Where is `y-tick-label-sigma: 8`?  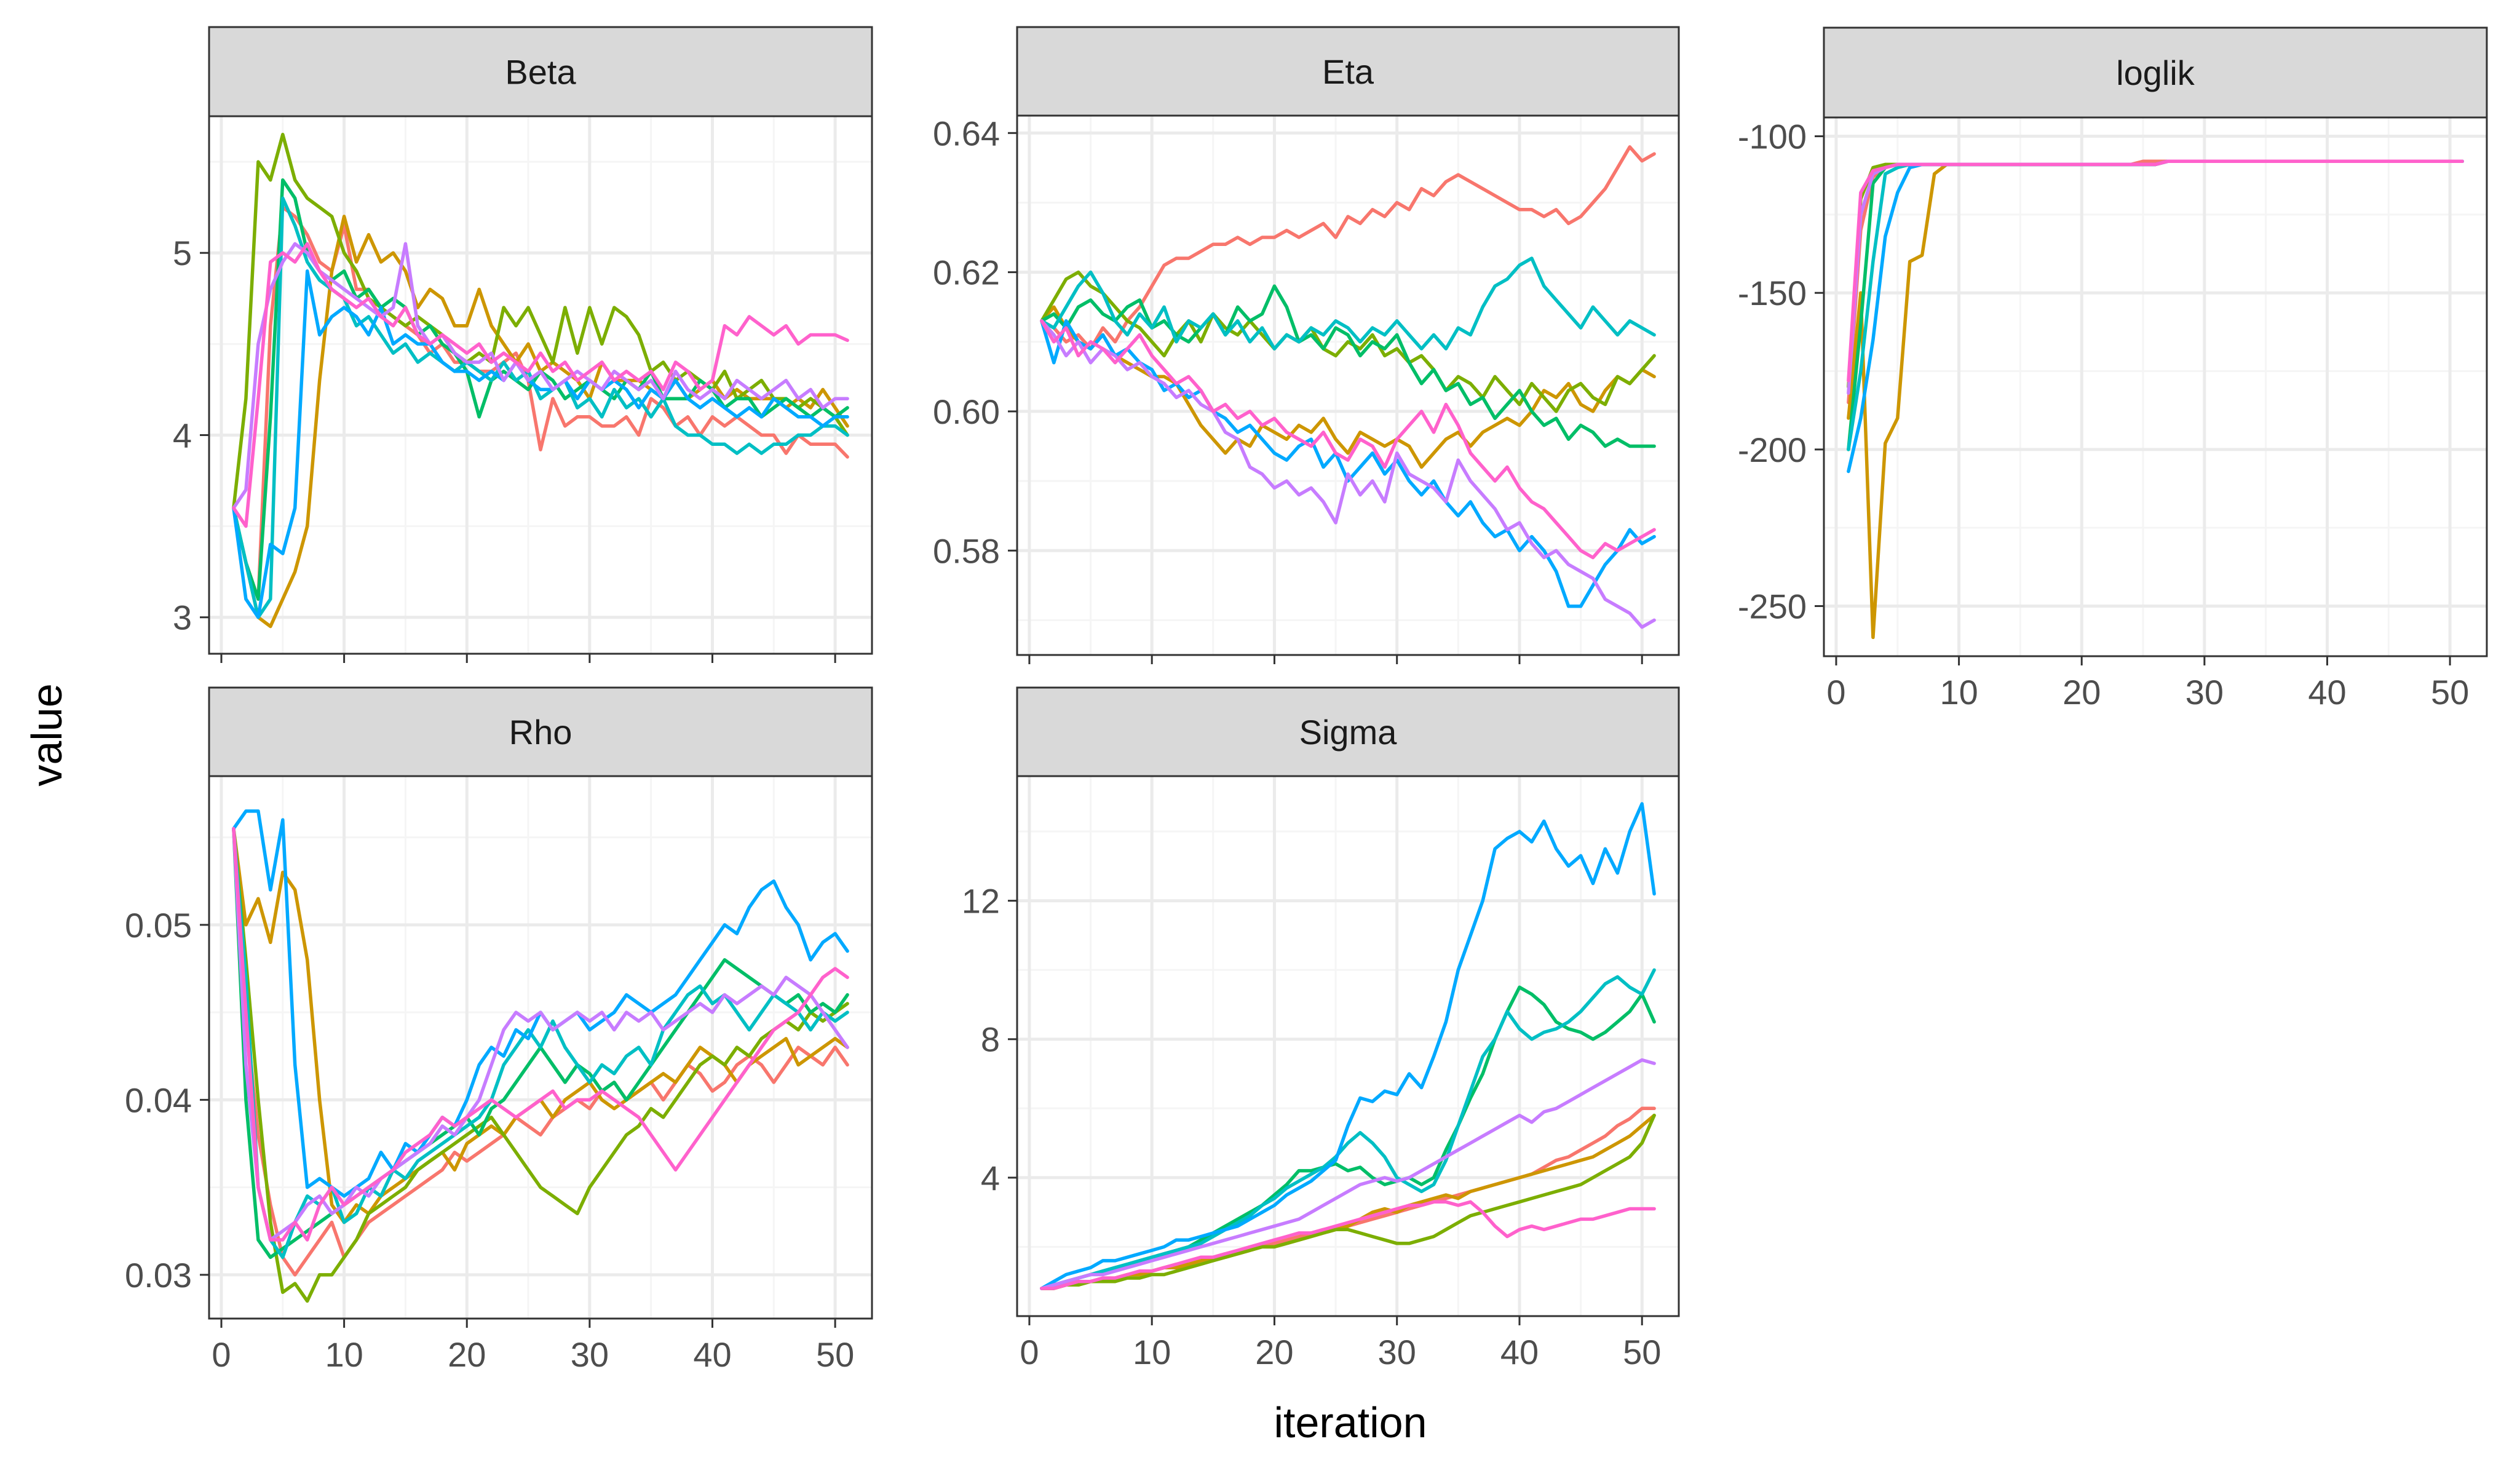
y-tick-label-sigma: 8 is located at coordinates (990, 1039).